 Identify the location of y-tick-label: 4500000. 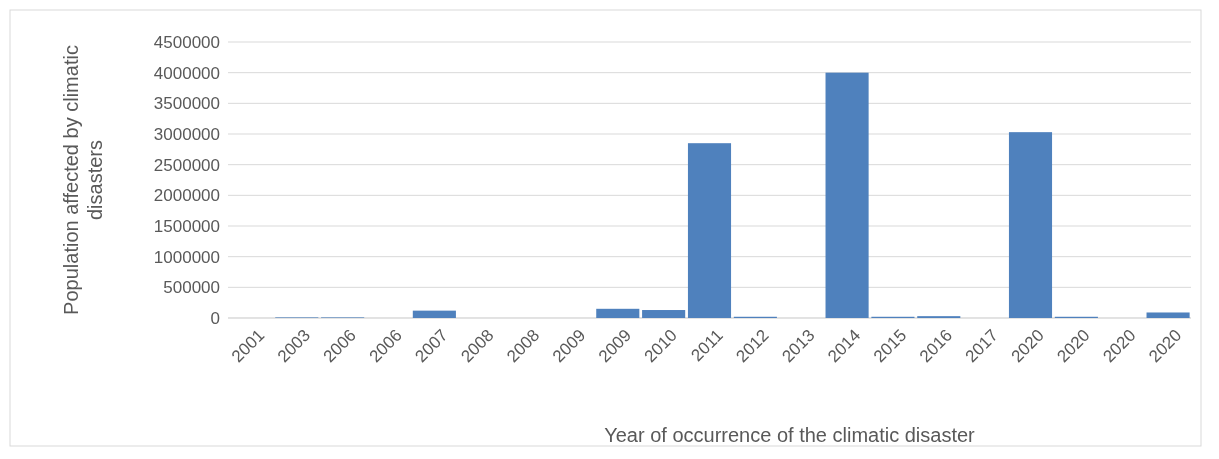
(186, 42).